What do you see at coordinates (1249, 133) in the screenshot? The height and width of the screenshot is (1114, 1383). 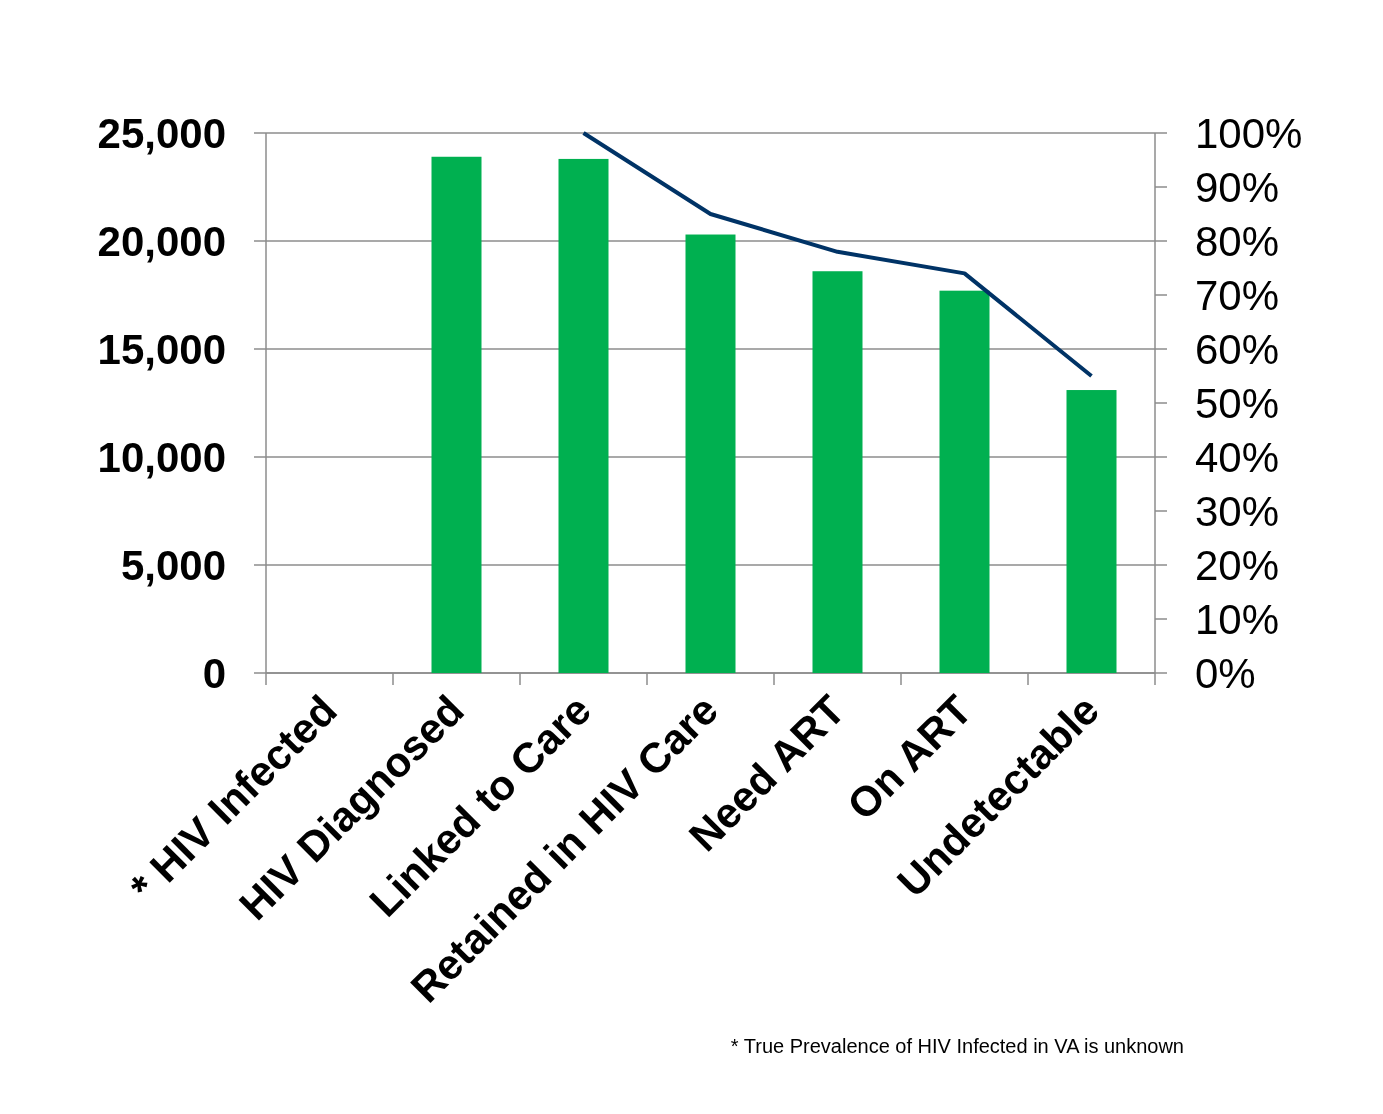 I see `y2-tick-label: 100%` at bounding box center [1249, 133].